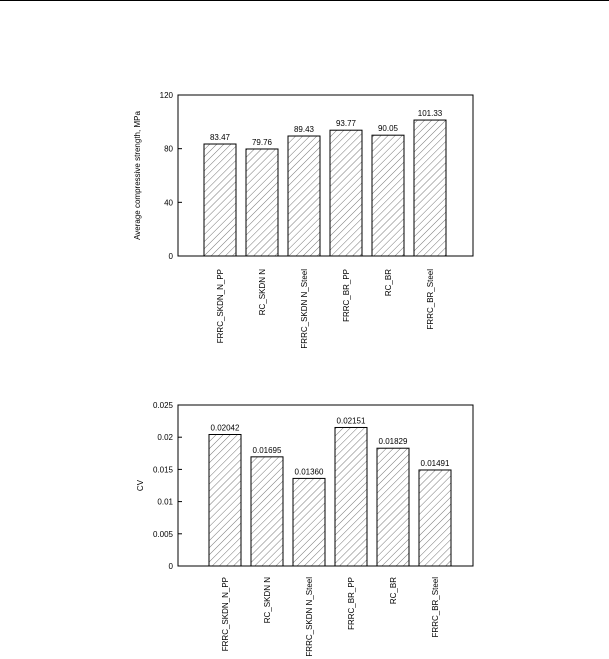  What do you see at coordinates (140, 485) in the screenshot?
I see `y-axis-label: CV` at bounding box center [140, 485].